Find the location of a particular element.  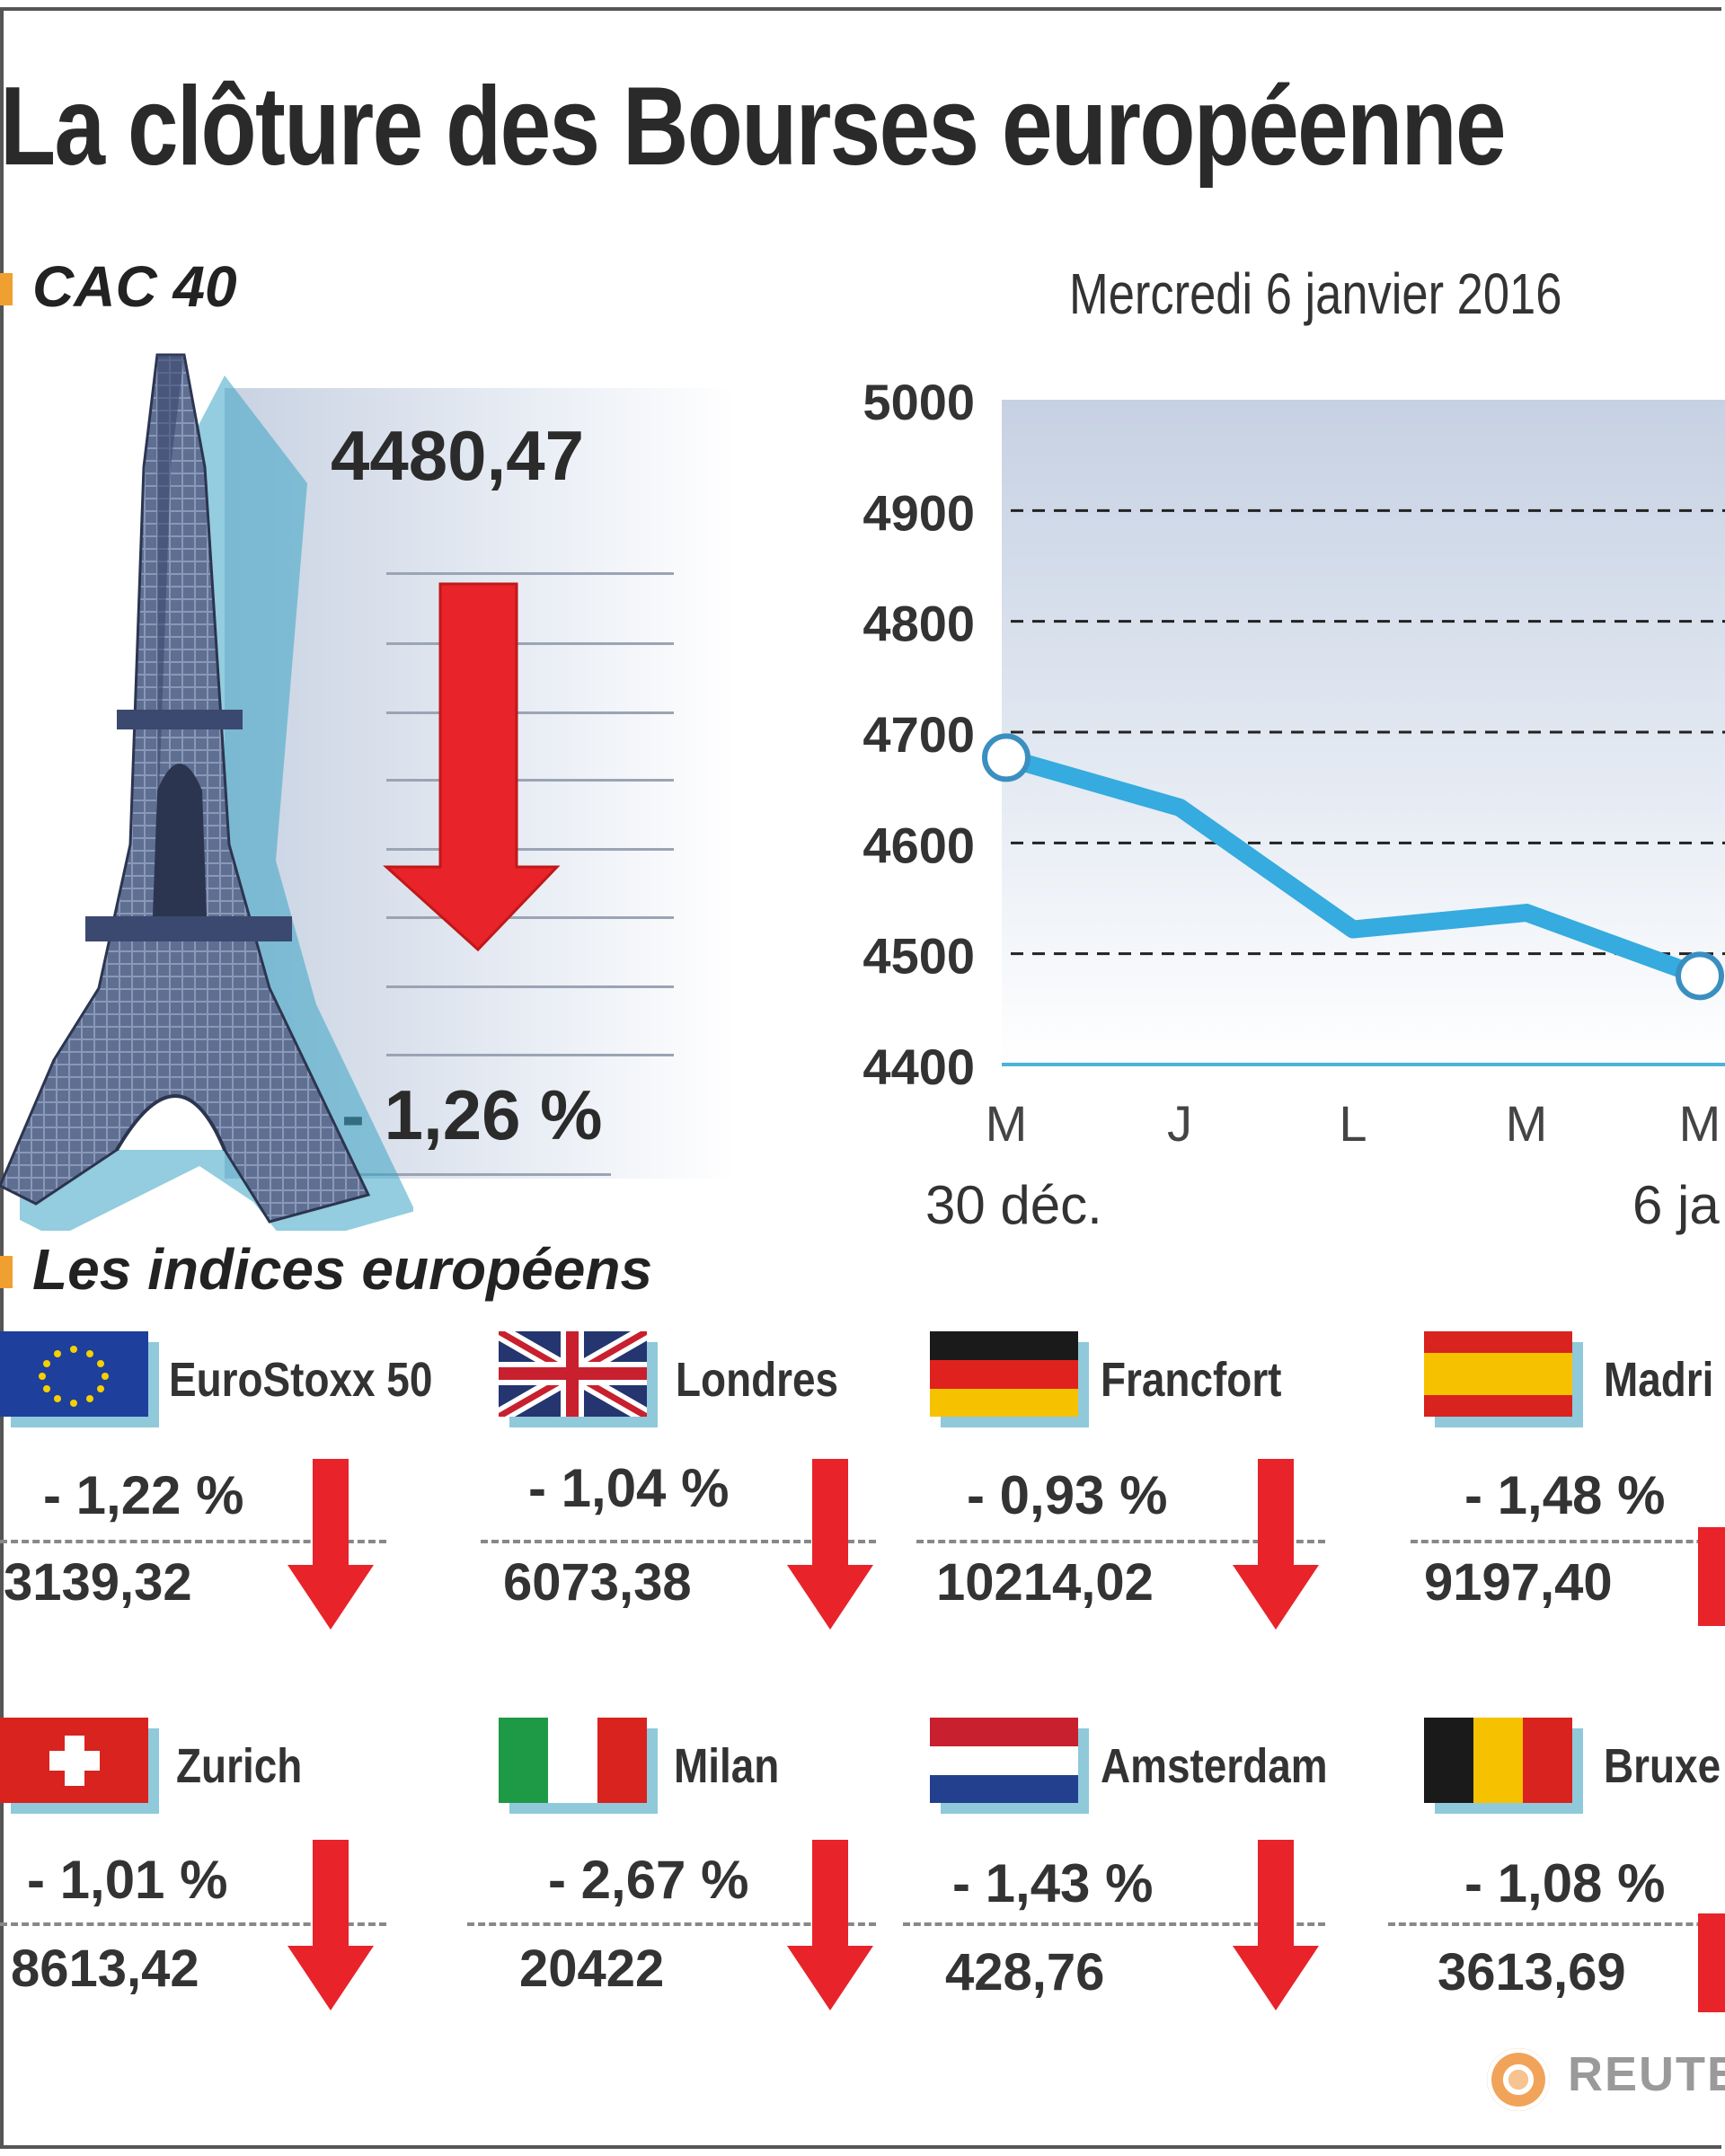

index-change-londres: - 1,04 % is located at coordinates (629, 1488).